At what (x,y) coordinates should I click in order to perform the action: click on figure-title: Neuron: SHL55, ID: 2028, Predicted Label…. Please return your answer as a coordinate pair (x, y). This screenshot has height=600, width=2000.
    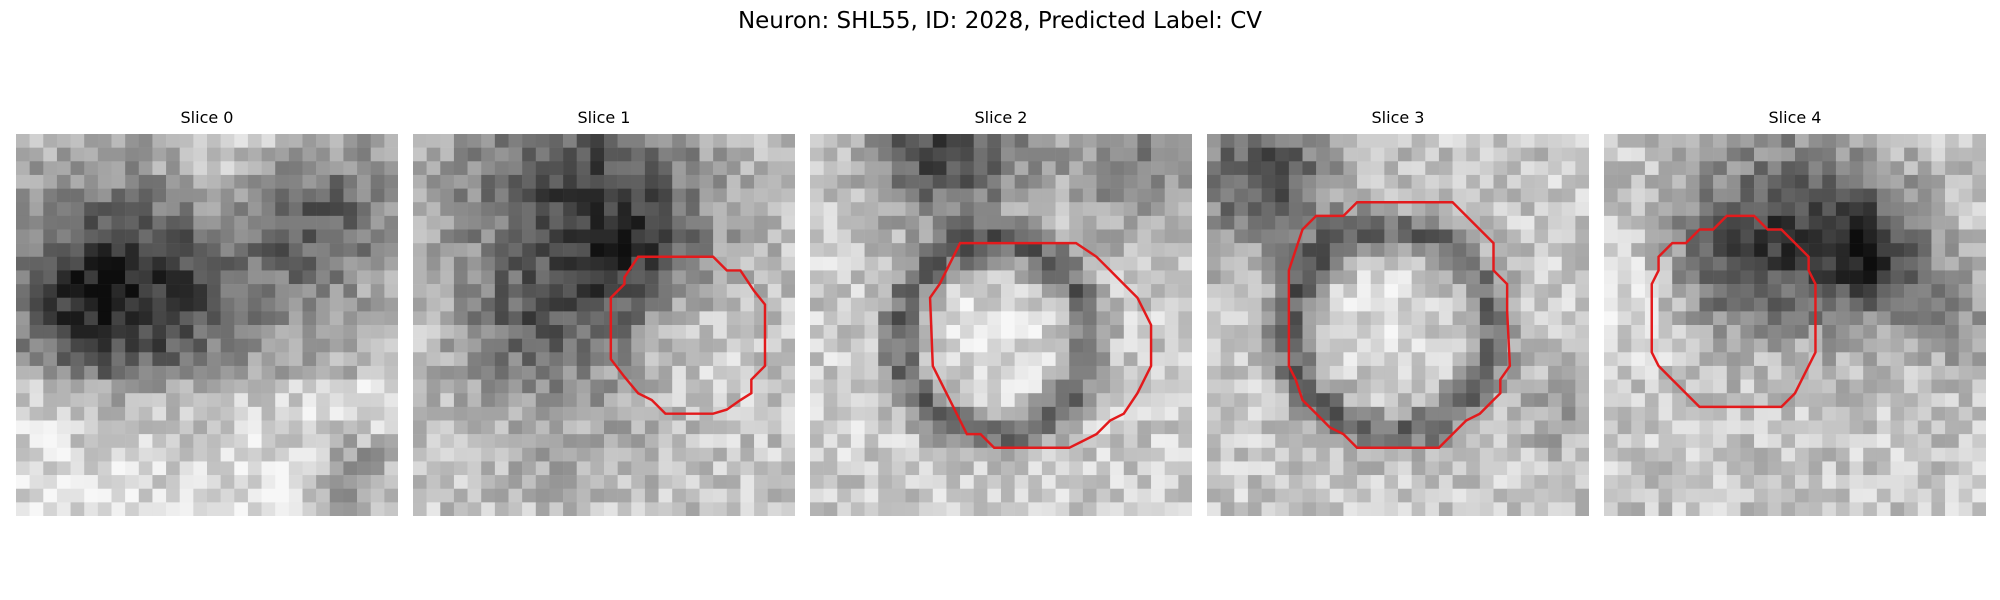
    Looking at the image, I should click on (1000, 21).